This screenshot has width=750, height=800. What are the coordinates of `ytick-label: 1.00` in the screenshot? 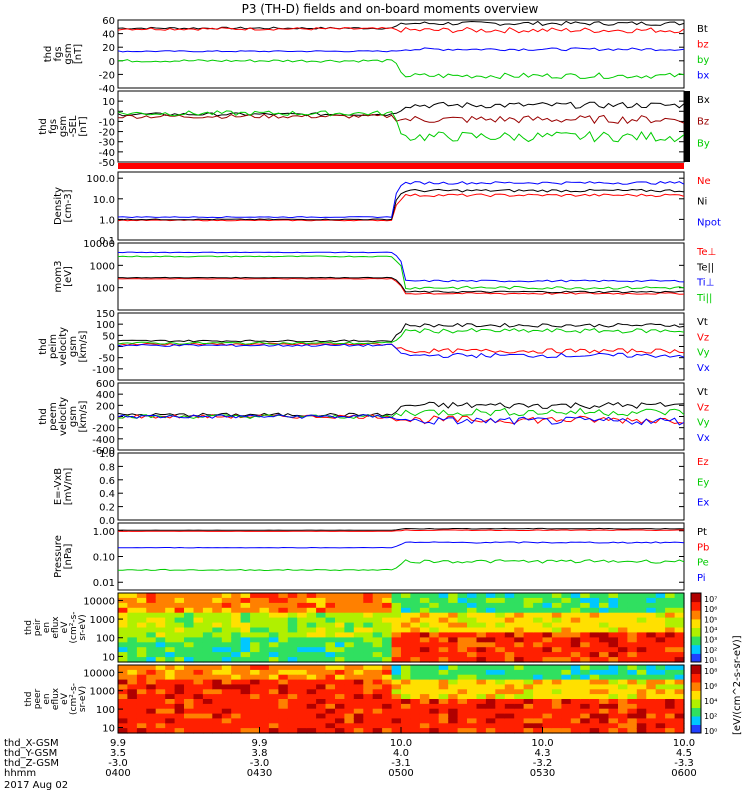 It's located at (104, 532).